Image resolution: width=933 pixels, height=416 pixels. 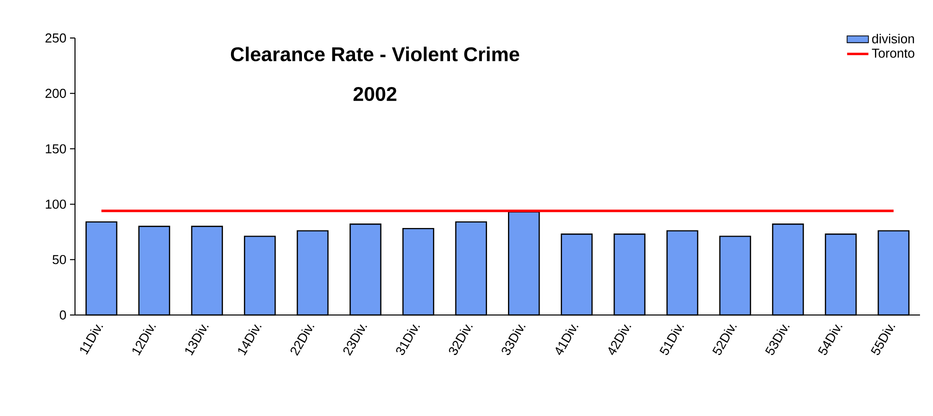 I want to click on legend-label: division, so click(x=893, y=39).